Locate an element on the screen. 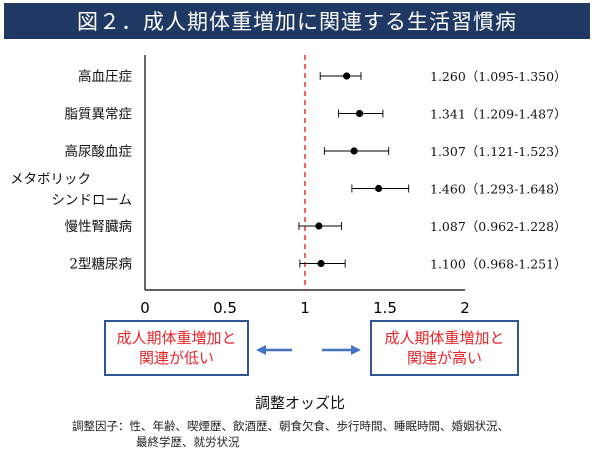  chart-title: 図２．成人期体重増加に関連する生活習慣病 is located at coordinates (297, 21).